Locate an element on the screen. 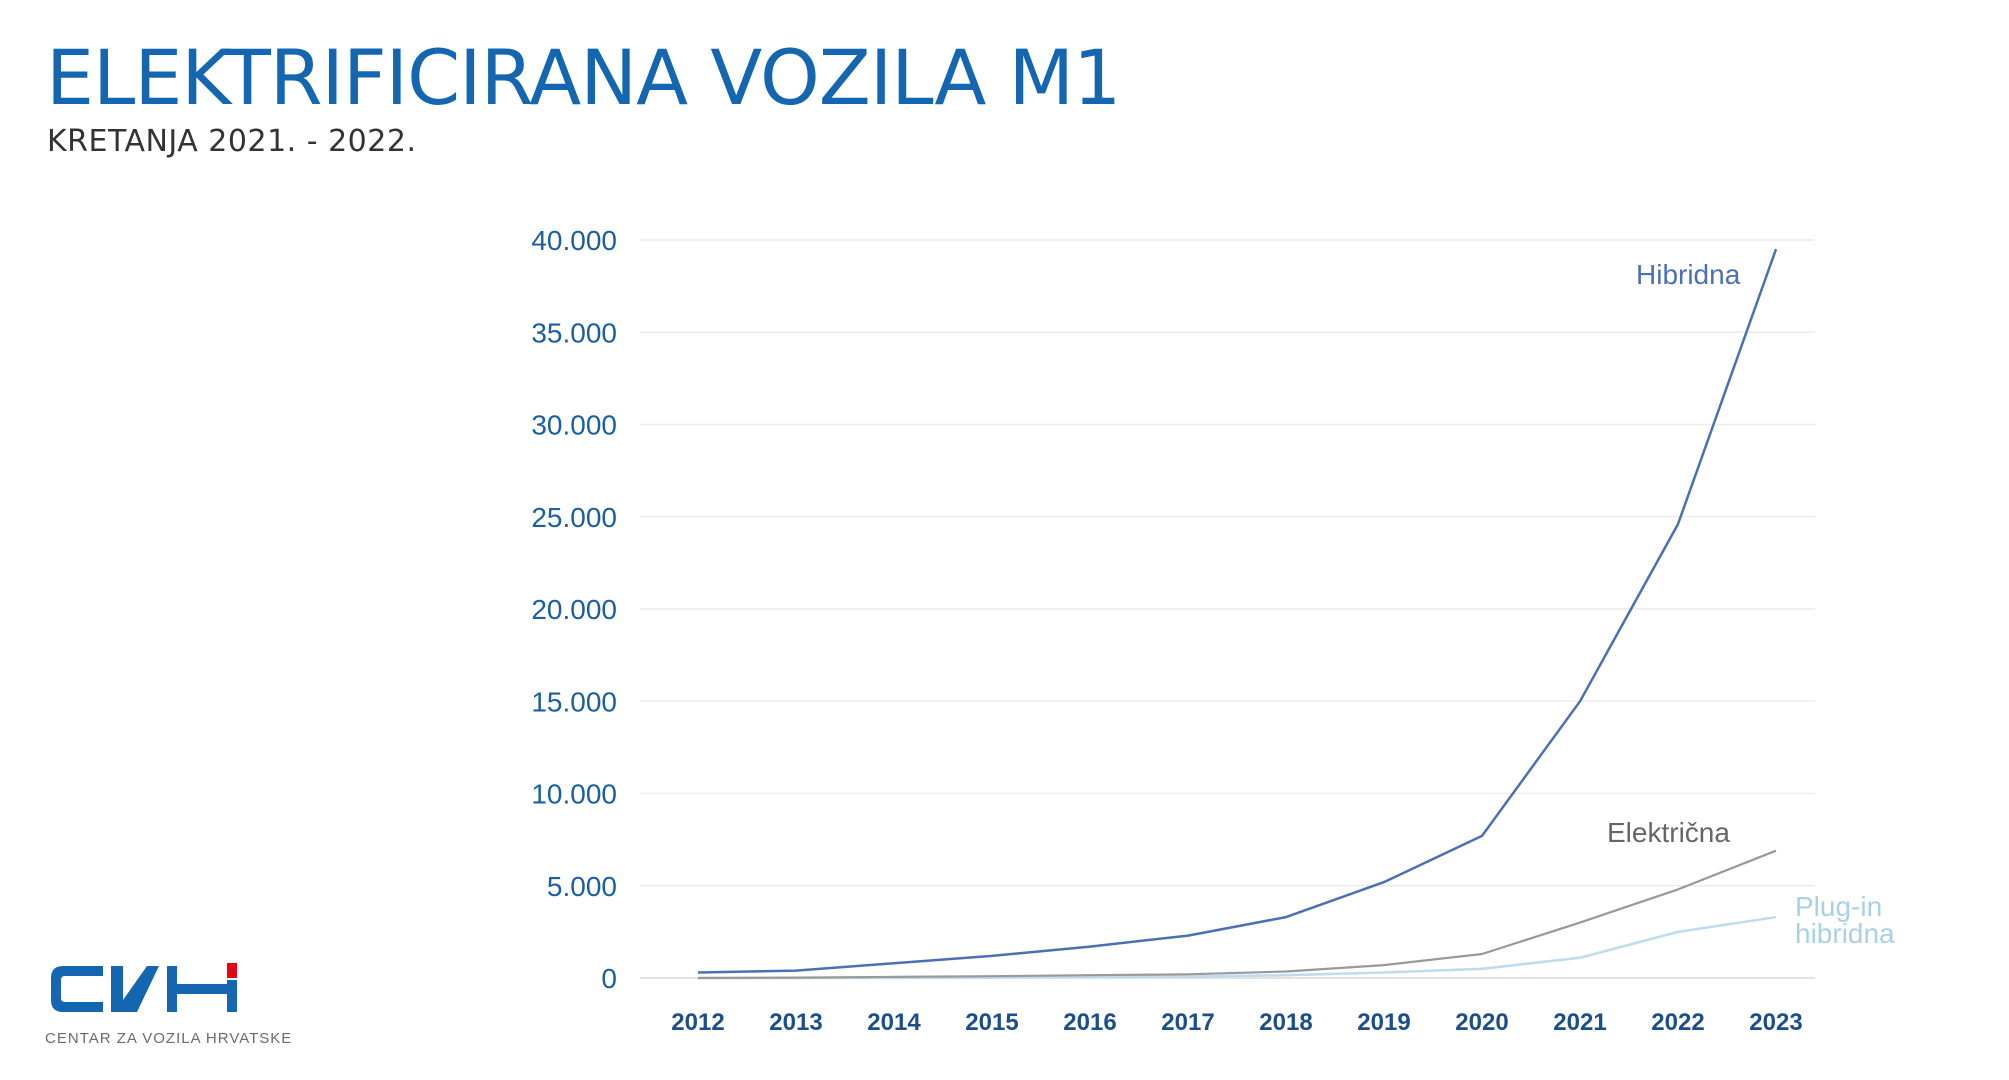 This screenshot has height=1080, width=2009. x-tick-label: 2023 is located at coordinates (1775, 1022).